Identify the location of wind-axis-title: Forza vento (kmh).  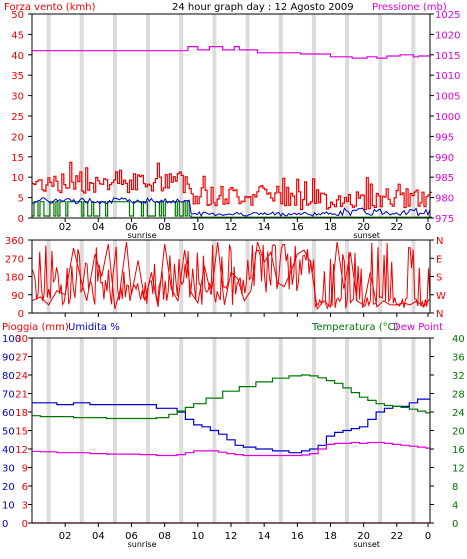
(50, 7).